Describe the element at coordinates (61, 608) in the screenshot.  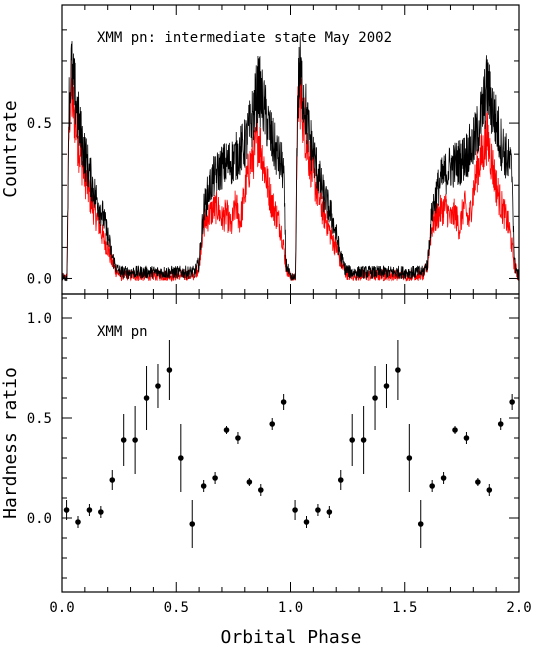
I see `phase-tick-label: 0.0` at that location.